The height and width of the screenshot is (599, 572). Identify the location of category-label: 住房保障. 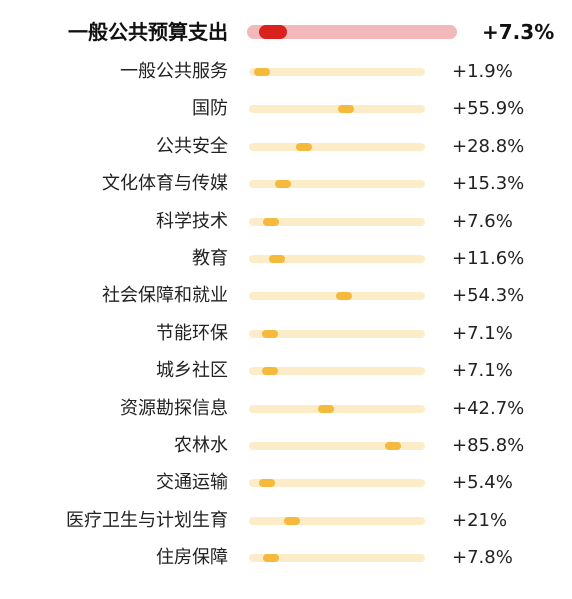
(192, 558).